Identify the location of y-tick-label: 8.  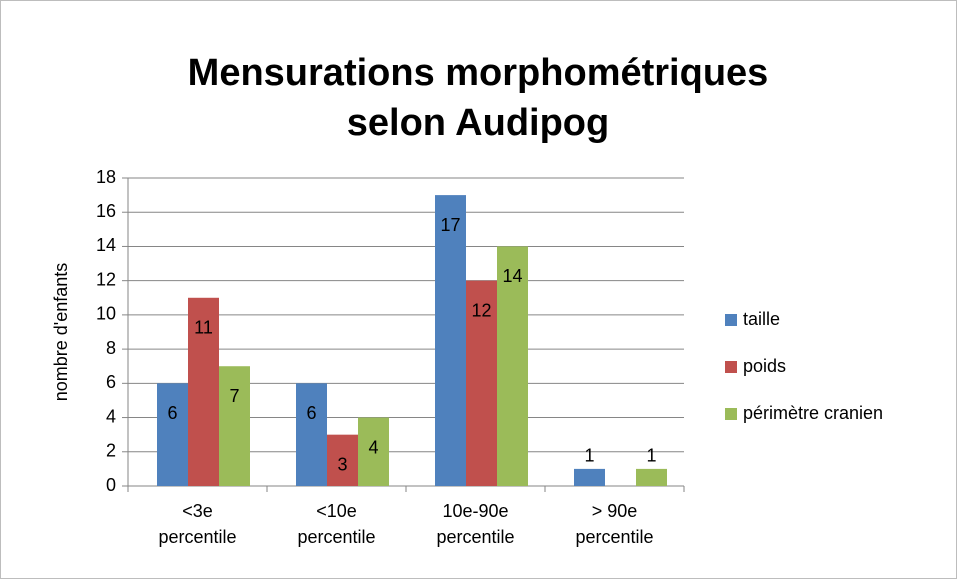
(111, 348).